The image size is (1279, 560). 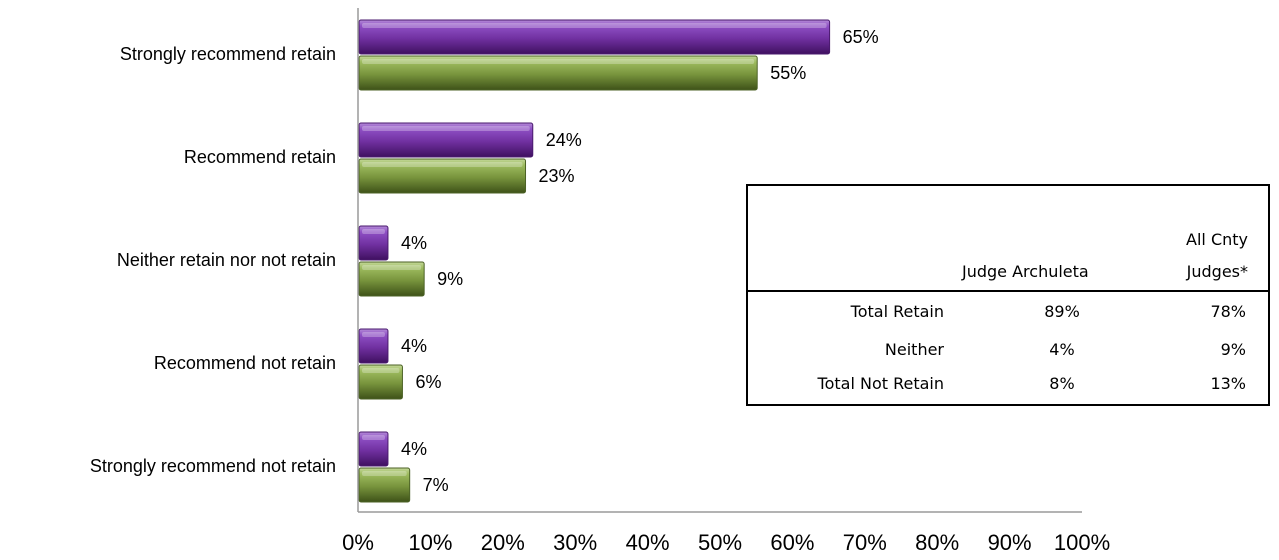 I want to click on row-total-not-retain-all: 13%, so click(x=1228, y=383).